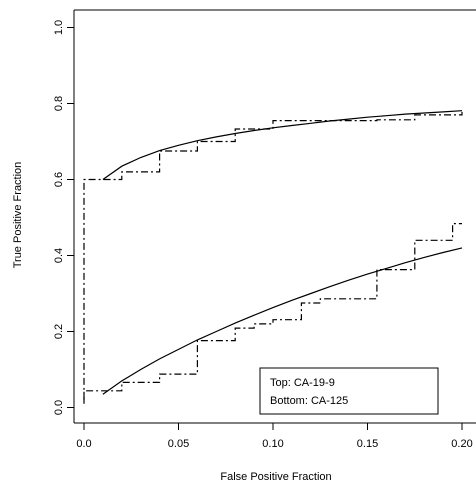 This screenshot has height=488, width=476. Describe the element at coordinates (59, 255) in the screenshot. I see `y-tick-label: 0.4` at that location.